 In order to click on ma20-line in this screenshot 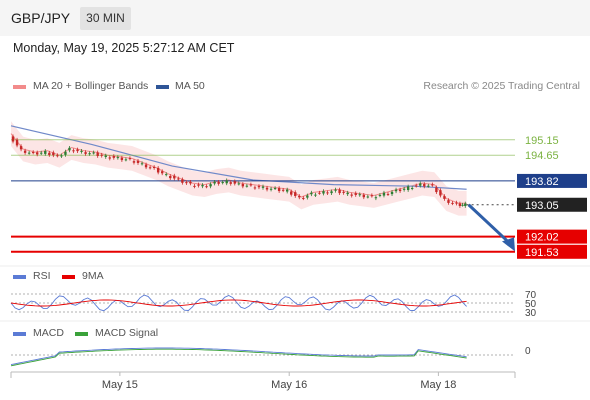, I will do `click(238, 168)`.